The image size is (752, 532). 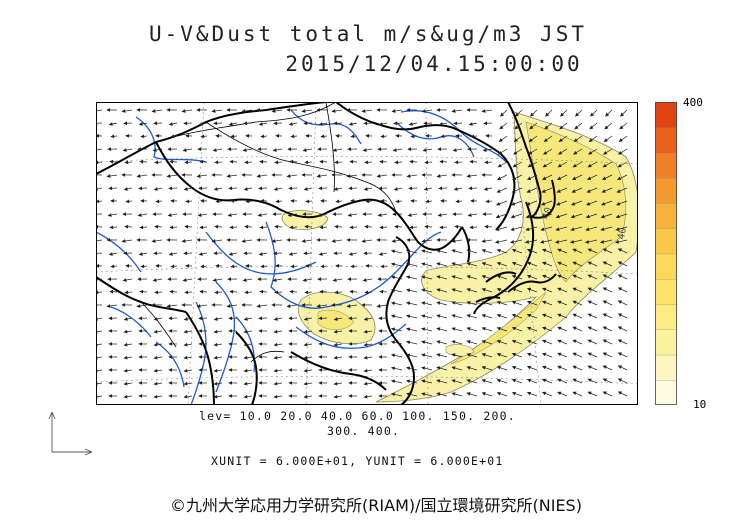 What do you see at coordinates (460, 350) in the screenshot?
I see `dust-small-patch` at bounding box center [460, 350].